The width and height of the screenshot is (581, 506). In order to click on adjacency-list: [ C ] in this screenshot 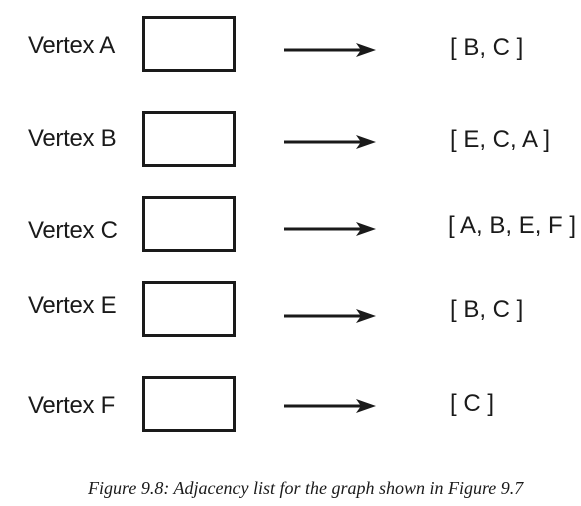, I will do `click(472, 403)`.